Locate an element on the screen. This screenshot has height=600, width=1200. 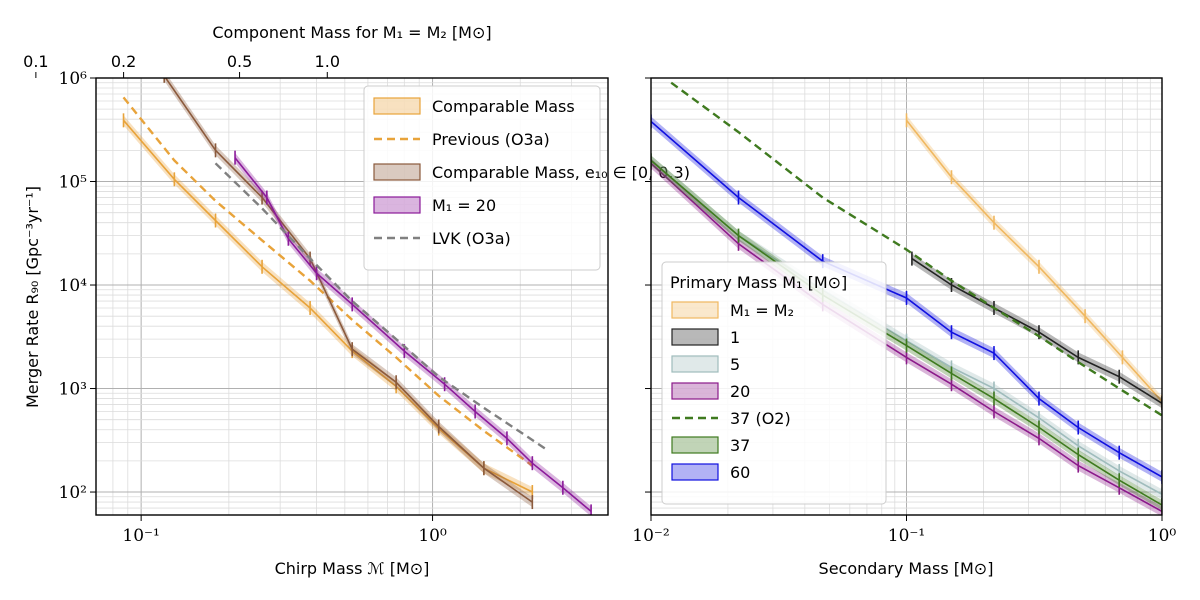
right-legend-label: 37 is located at coordinates (740, 445).